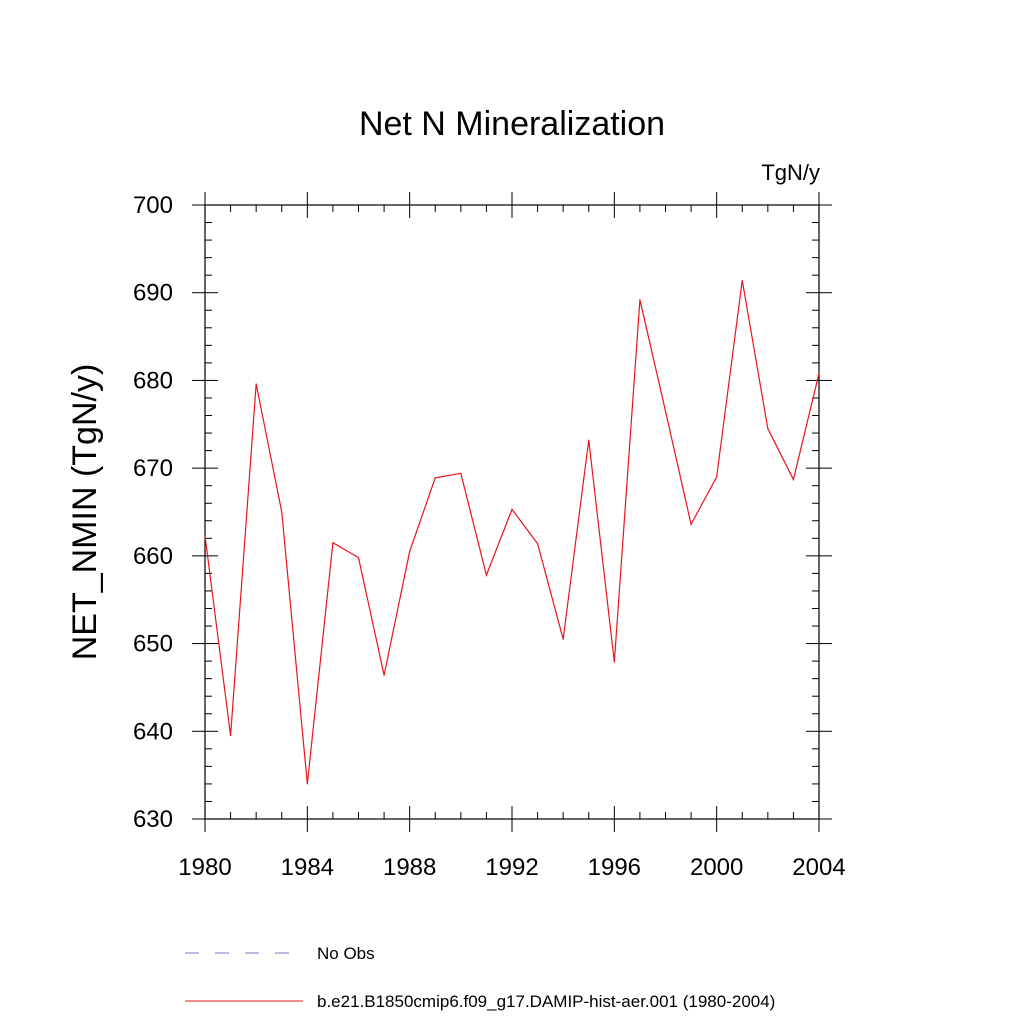  Describe the element at coordinates (153, 380) in the screenshot. I see `y-tick-label: 680` at that location.